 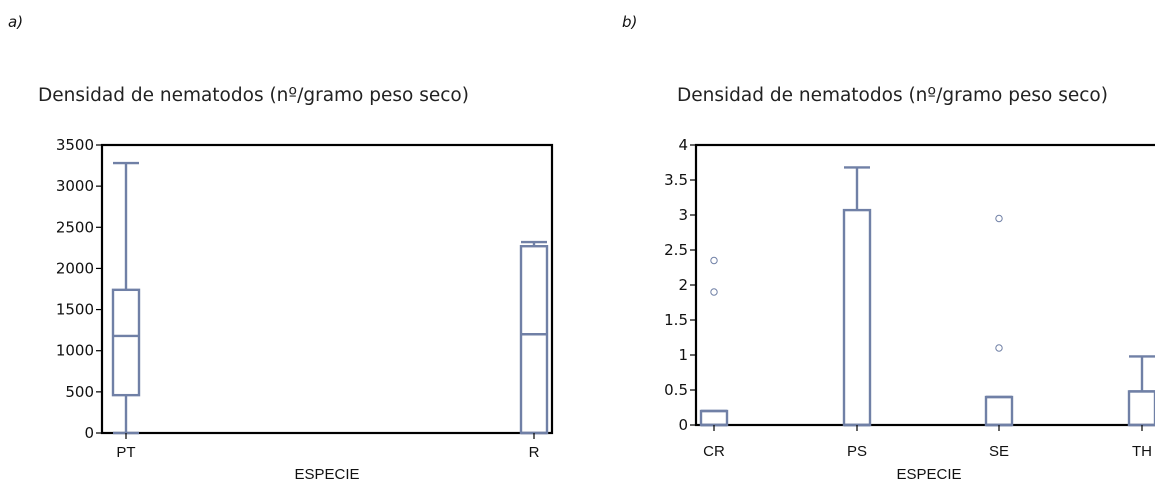 What do you see at coordinates (676, 250) in the screenshot?
I see `y-tick-label: 2.5` at bounding box center [676, 250].